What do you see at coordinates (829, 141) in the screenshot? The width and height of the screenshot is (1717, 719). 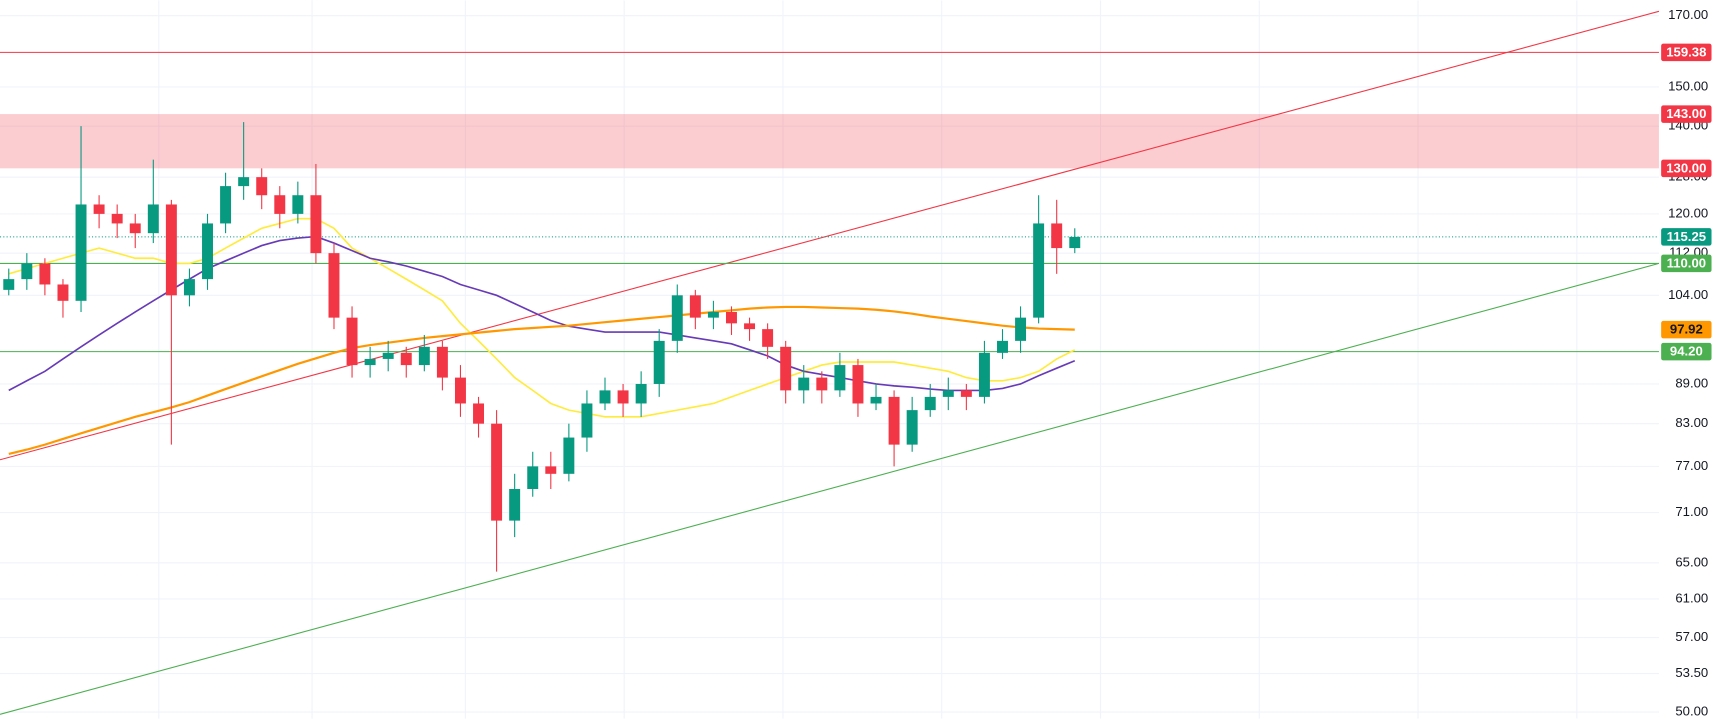 I see `zone` at bounding box center [829, 141].